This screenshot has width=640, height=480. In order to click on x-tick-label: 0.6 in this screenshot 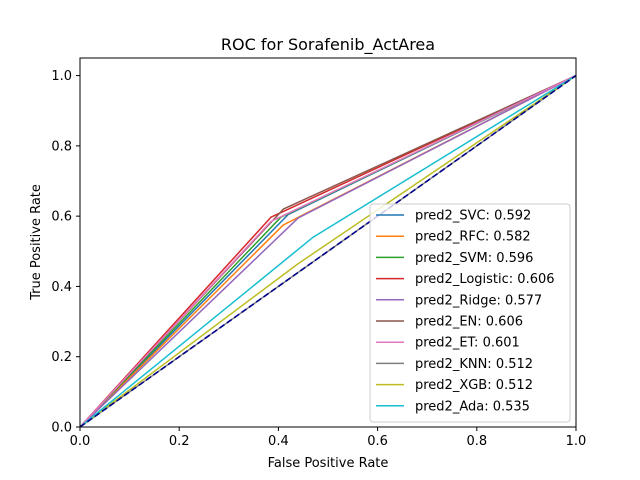, I will do `click(377, 441)`.